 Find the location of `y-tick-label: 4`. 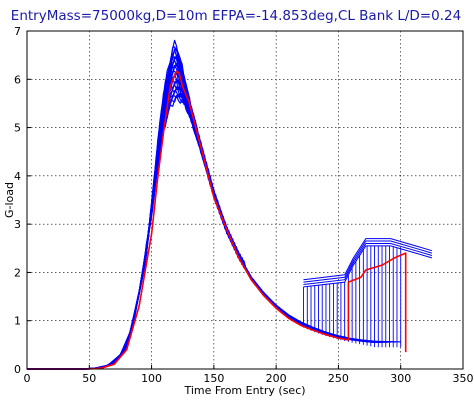

y-tick-label: 4 is located at coordinates (17, 176).